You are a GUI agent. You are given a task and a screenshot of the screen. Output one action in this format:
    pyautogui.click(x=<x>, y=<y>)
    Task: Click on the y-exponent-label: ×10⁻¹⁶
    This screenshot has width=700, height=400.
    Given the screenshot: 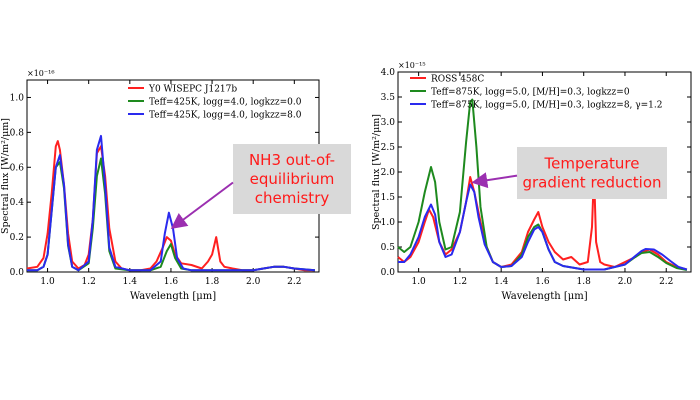 What is the action you would take?
    pyautogui.click(x=41, y=73)
    